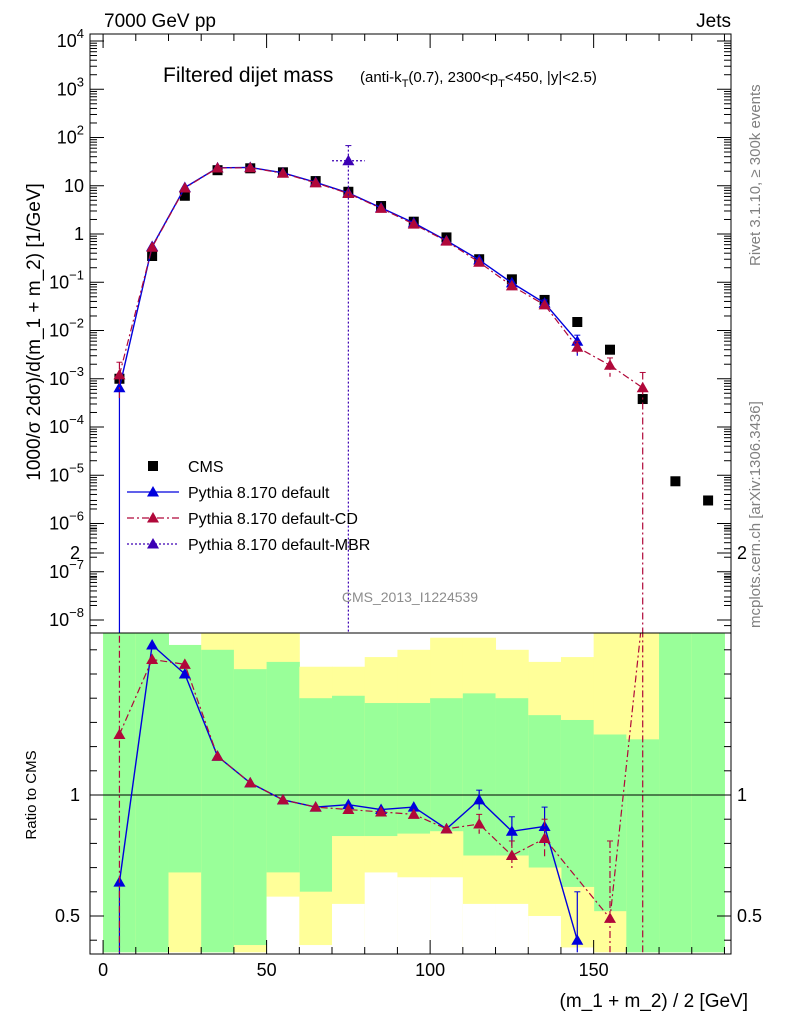 This screenshot has width=786, height=1024. I want to click on pythia-default-point, so click(119, 387).